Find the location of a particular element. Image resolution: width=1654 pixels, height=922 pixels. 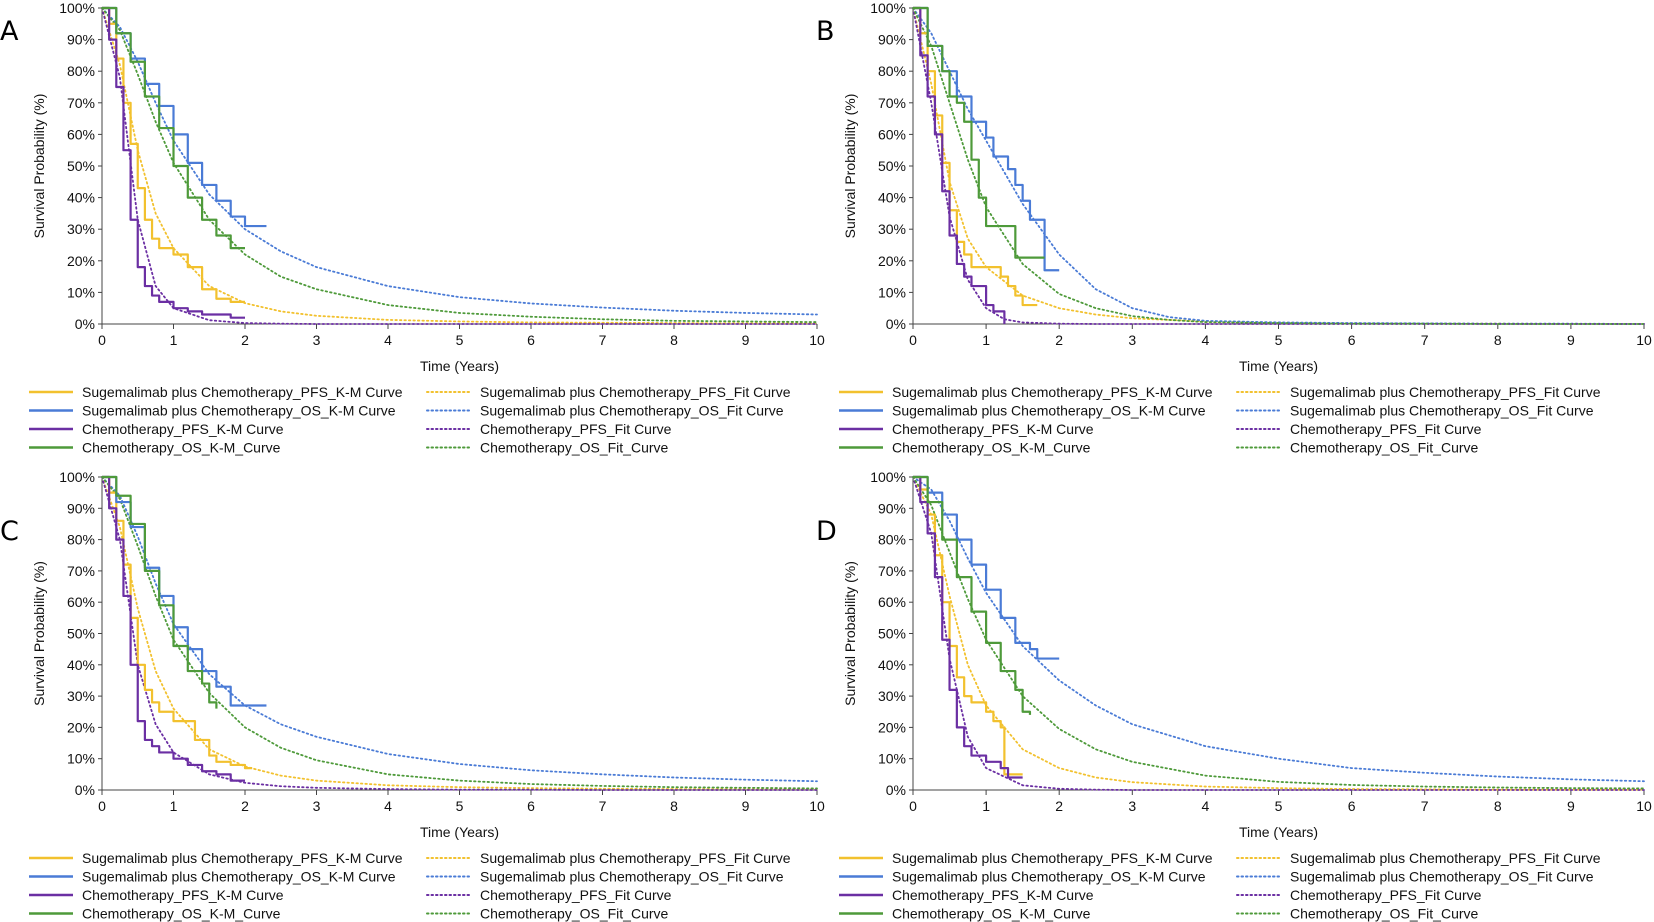

x-tick-label: 10 is located at coordinates (1644, 340).